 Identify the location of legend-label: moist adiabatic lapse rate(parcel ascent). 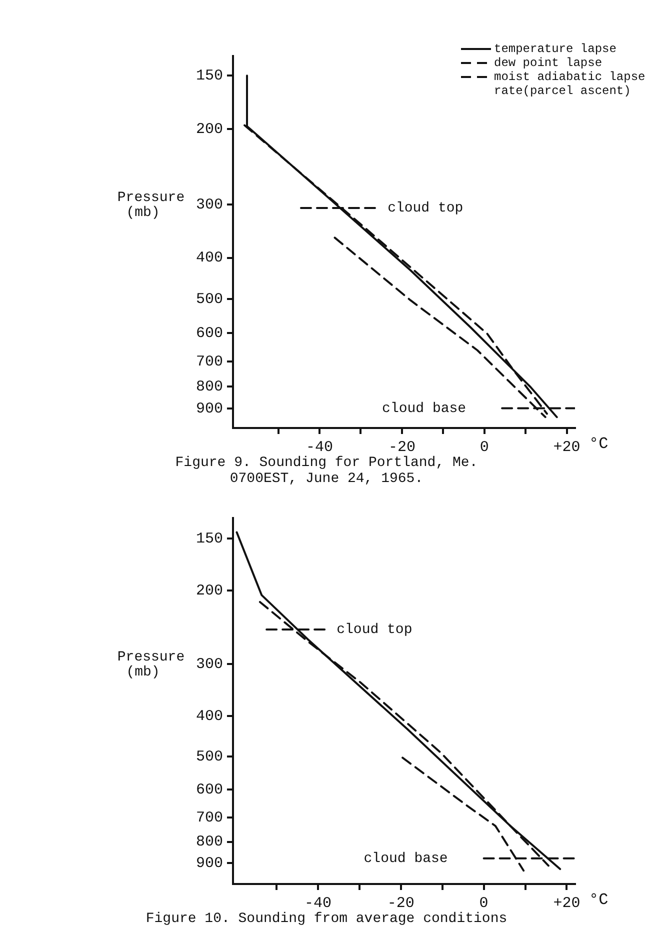
(570, 84).